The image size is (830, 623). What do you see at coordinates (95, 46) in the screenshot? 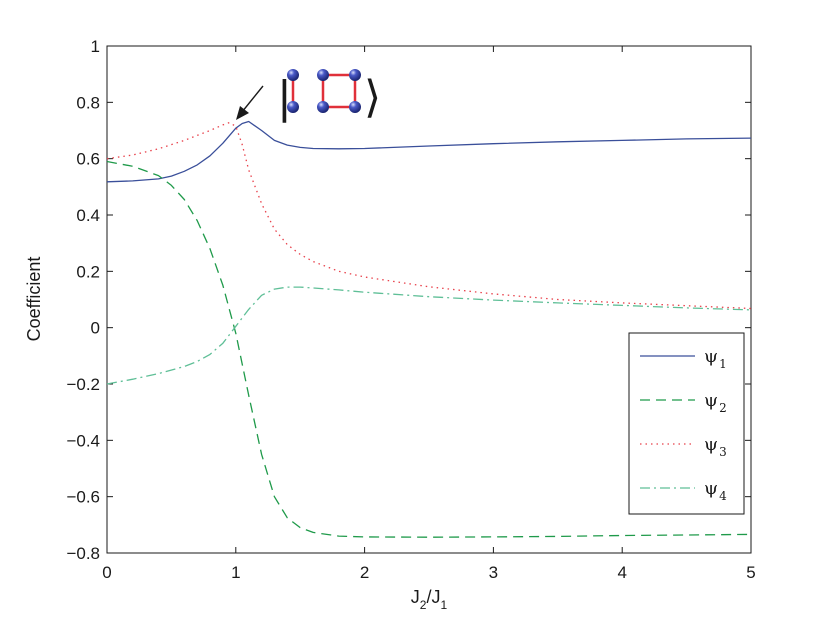
I see `y-tick-label: 1` at bounding box center [95, 46].